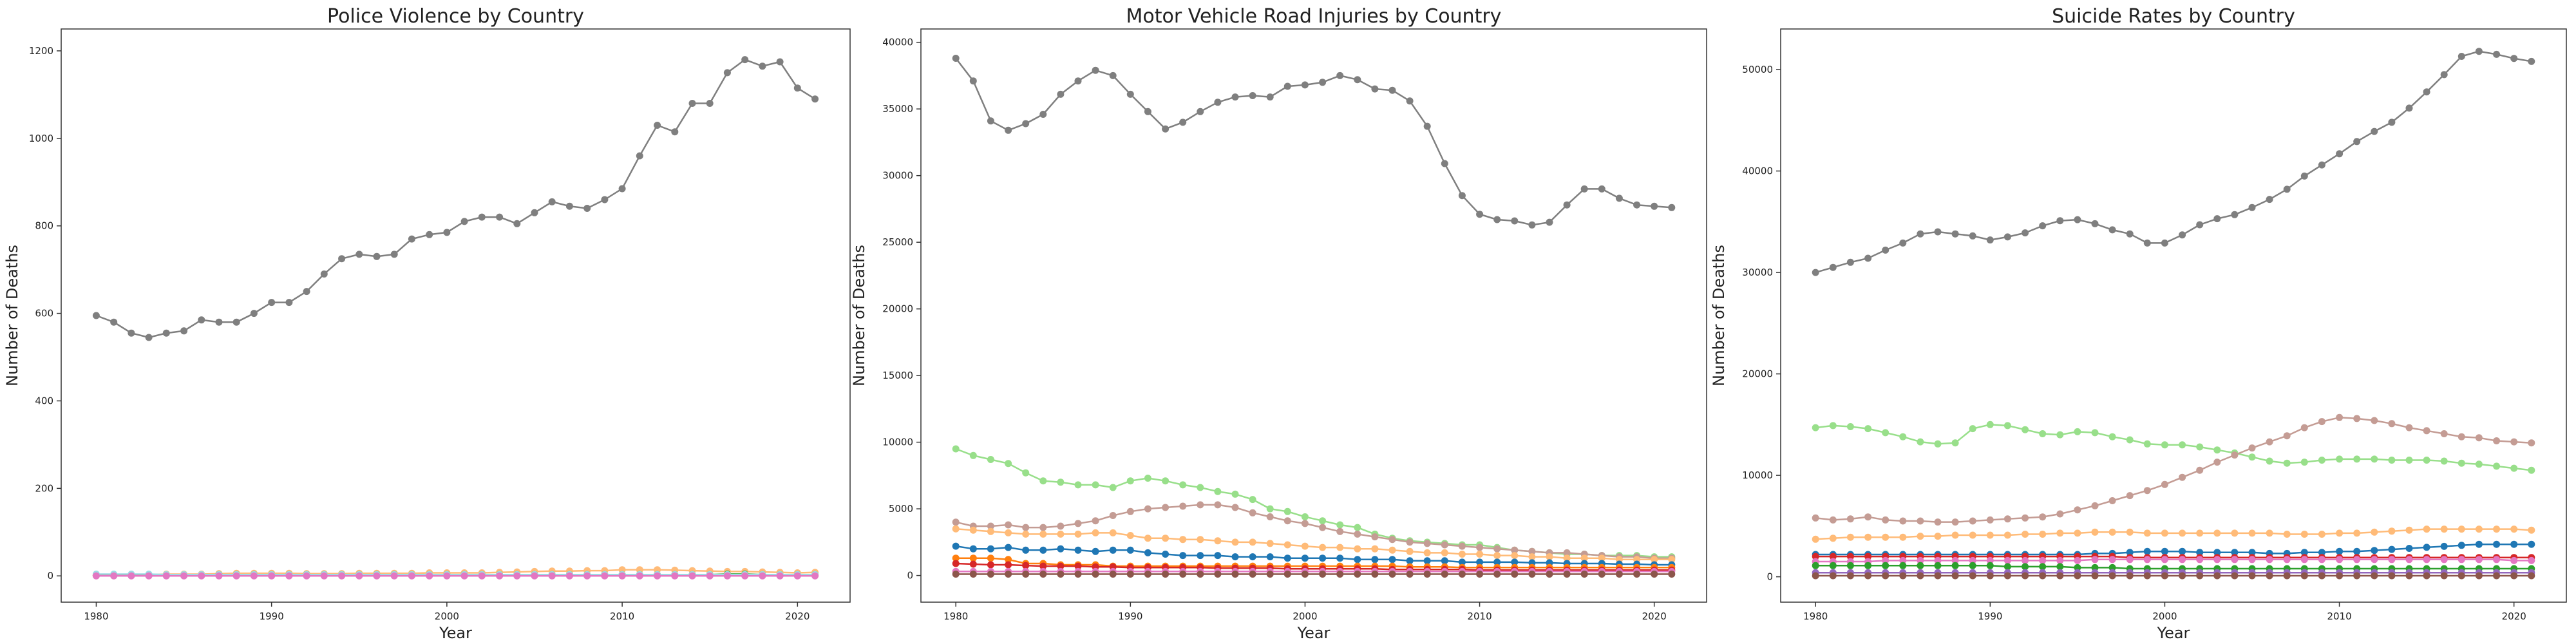 Image resolution: width=2576 pixels, height=644 pixels. I want to click on y-tick-label: 0, so click(1770, 577).